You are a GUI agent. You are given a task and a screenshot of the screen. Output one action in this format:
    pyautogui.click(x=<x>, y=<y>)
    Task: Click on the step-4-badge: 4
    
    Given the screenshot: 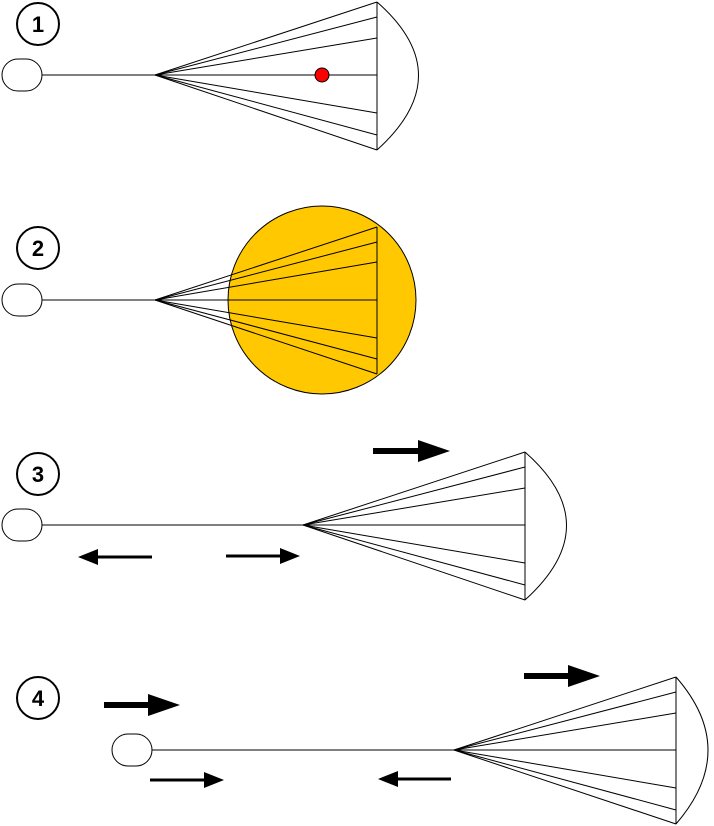 What is the action you would take?
    pyautogui.click(x=38, y=698)
    